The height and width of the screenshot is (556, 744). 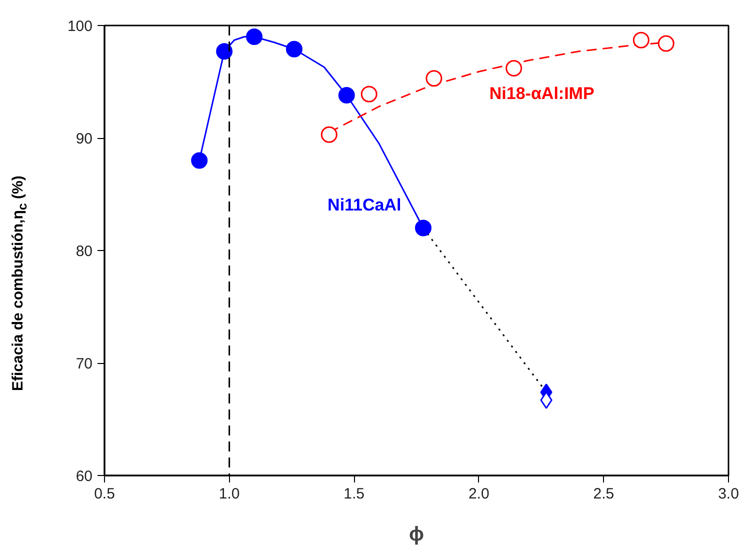 What do you see at coordinates (479, 494) in the screenshot?
I see `x-tick-label: 2.0` at bounding box center [479, 494].